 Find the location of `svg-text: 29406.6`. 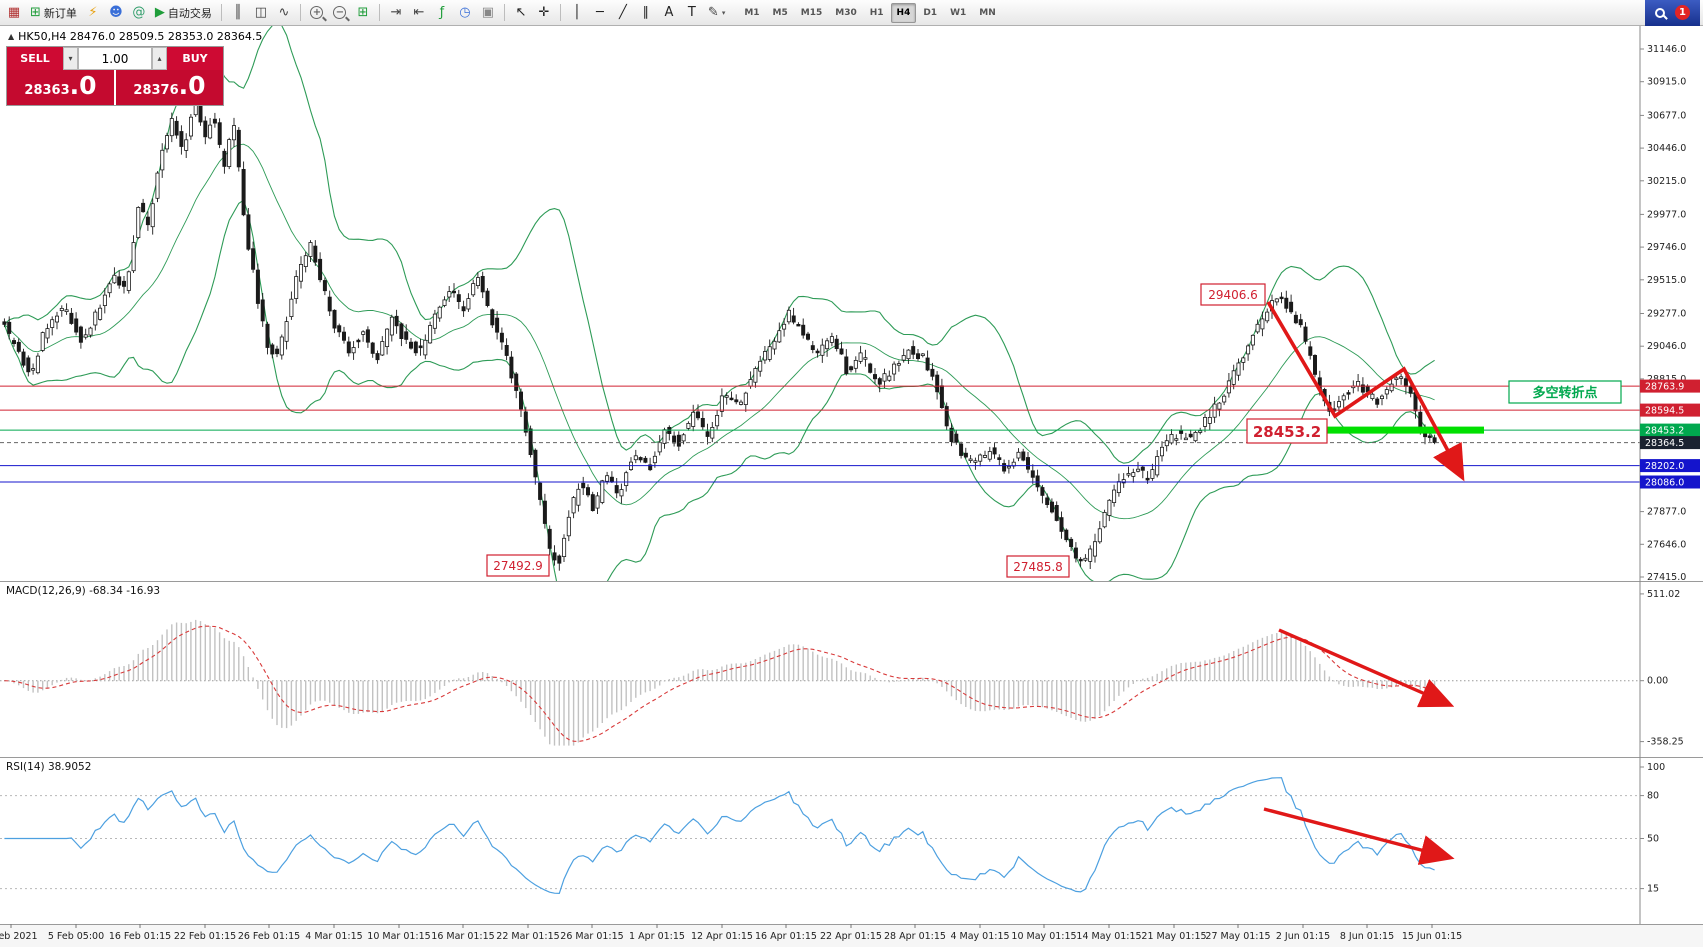

svg-text: 29406.6 is located at coordinates (1233, 295).